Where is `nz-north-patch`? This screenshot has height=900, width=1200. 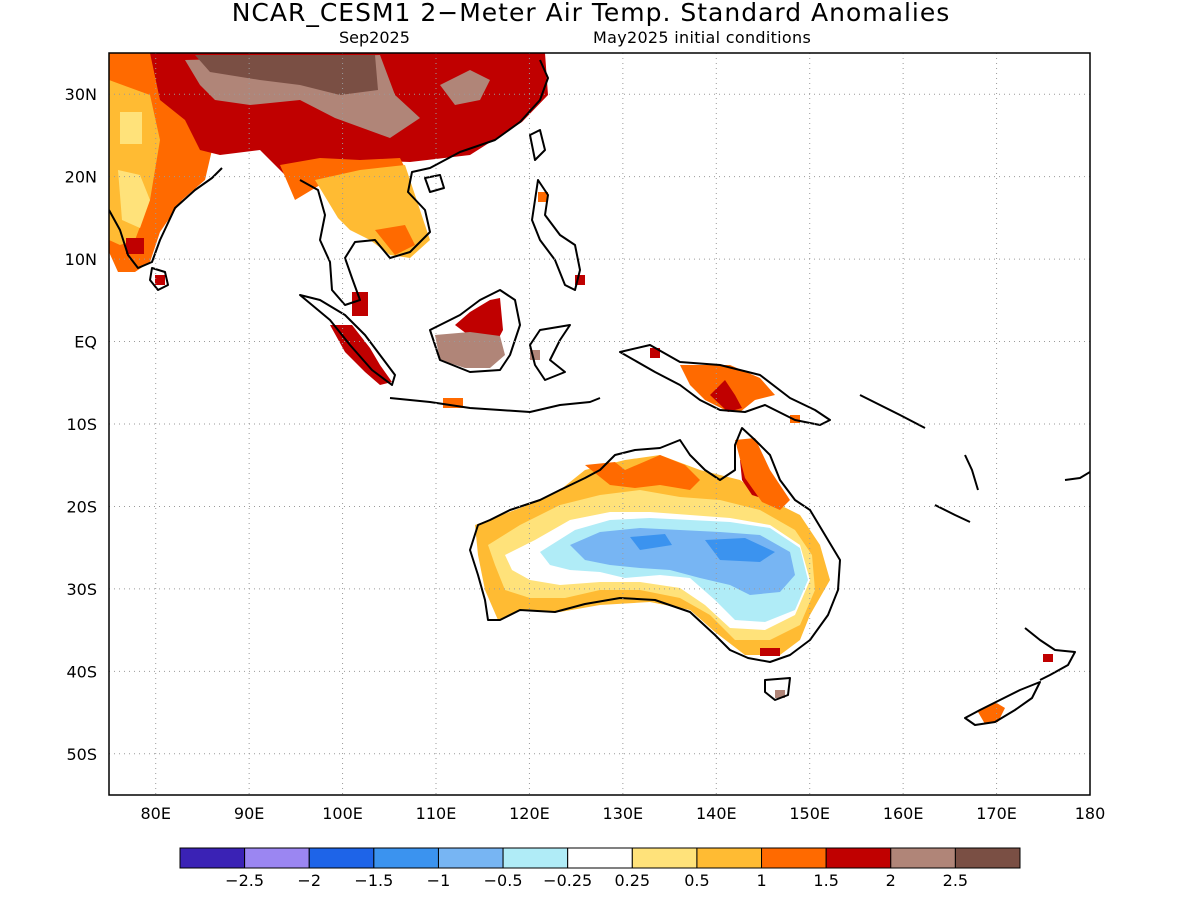 nz-north-patch is located at coordinates (1048, 658).